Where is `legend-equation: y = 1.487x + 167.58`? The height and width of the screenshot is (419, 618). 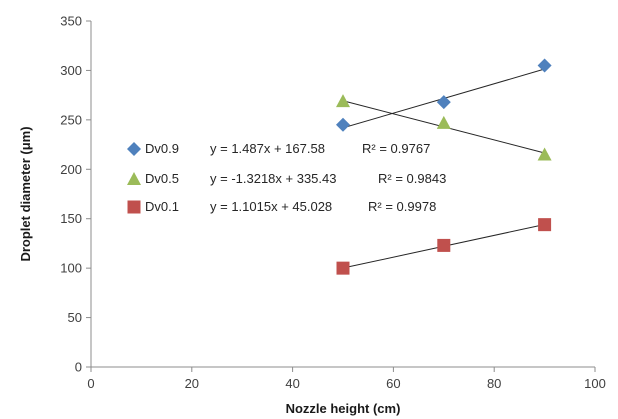 legend-equation: y = 1.487x + 167.58 is located at coordinates (267, 148).